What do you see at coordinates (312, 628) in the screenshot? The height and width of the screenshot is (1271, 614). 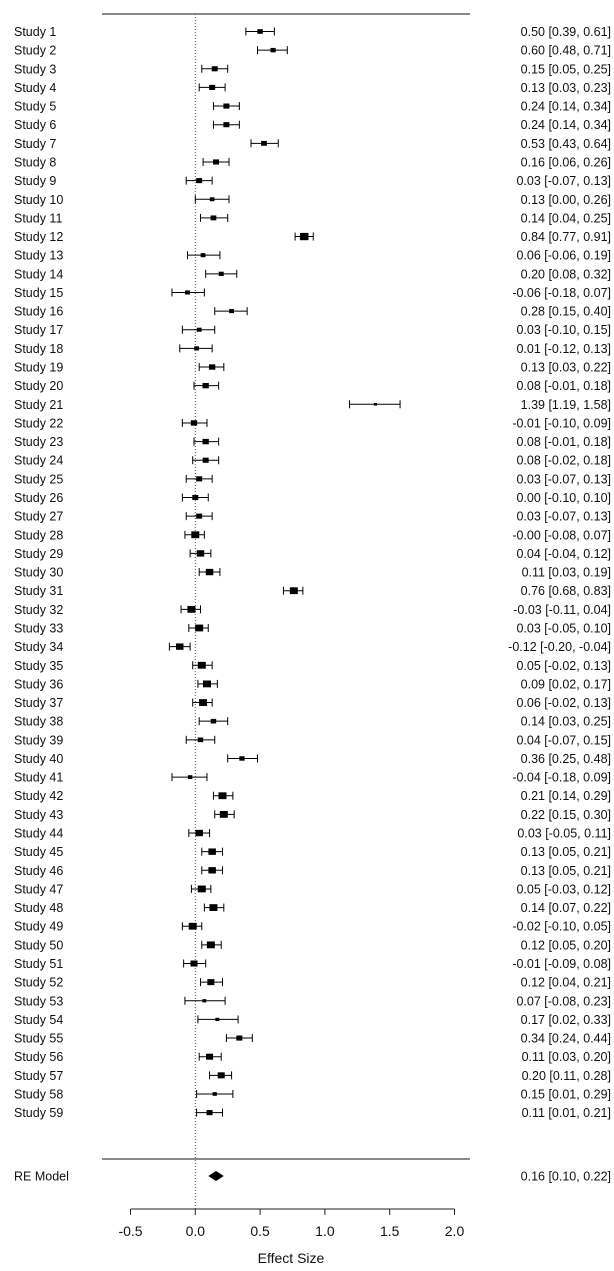 I see `study-row: Study 33 0.03 [-0.05, 0.10]` at bounding box center [312, 628].